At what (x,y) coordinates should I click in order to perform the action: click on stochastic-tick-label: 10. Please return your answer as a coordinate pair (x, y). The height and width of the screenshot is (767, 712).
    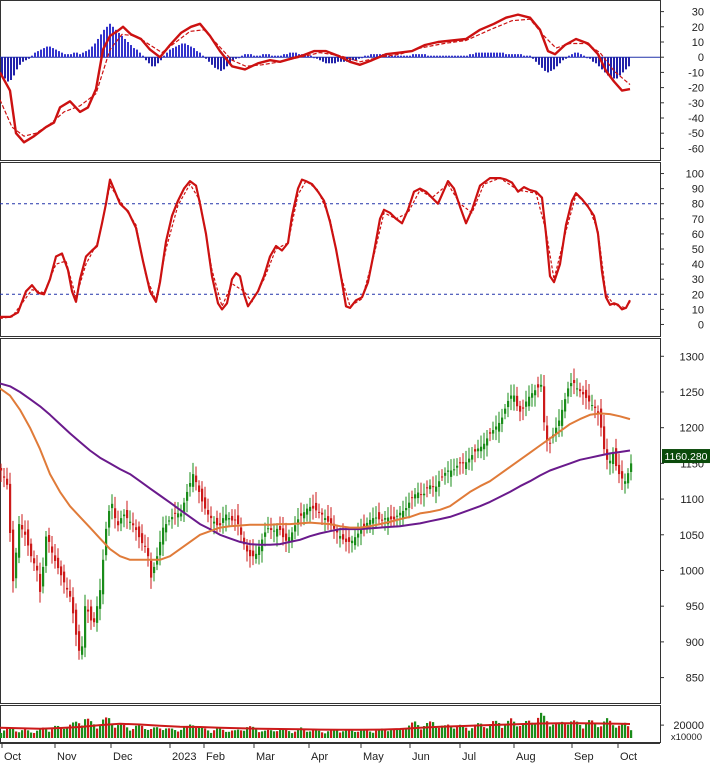
    Looking at the image, I should click on (698, 310).